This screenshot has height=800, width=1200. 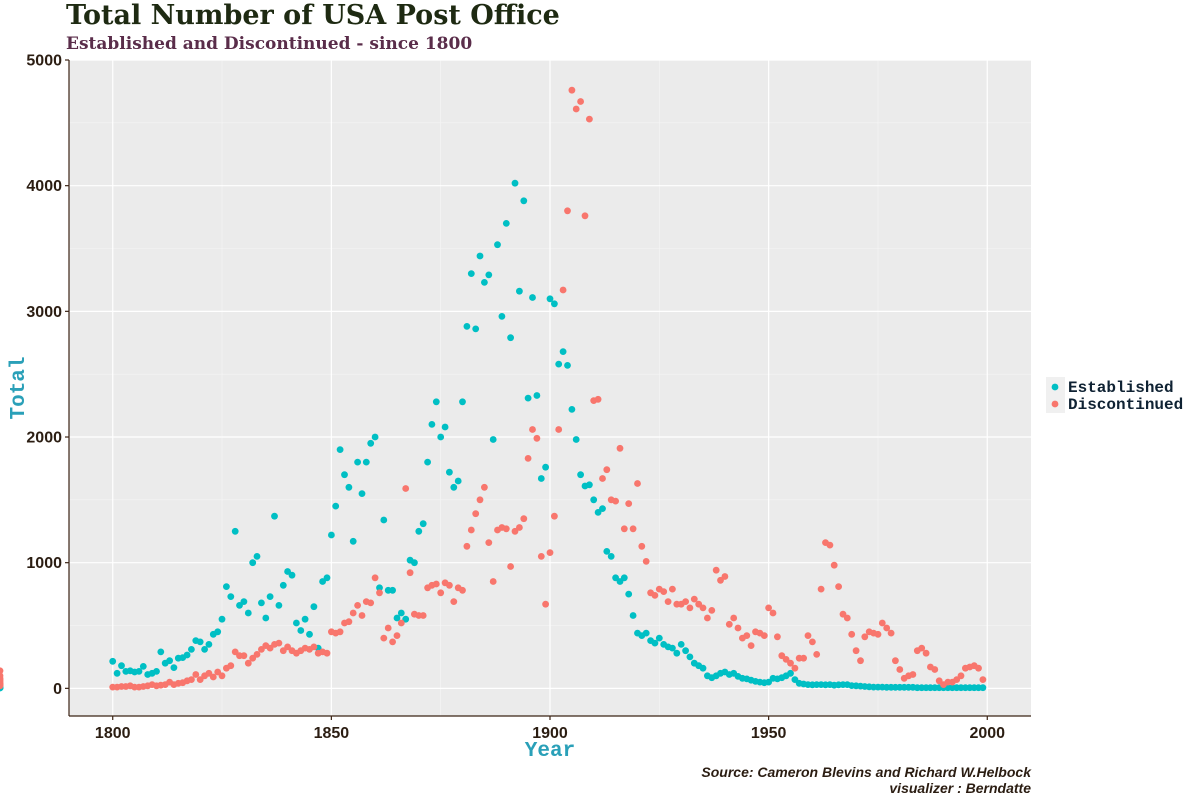 I want to click on x-axis-ticks: 1800 1850 1900 1950 2000, so click(x=550, y=729).